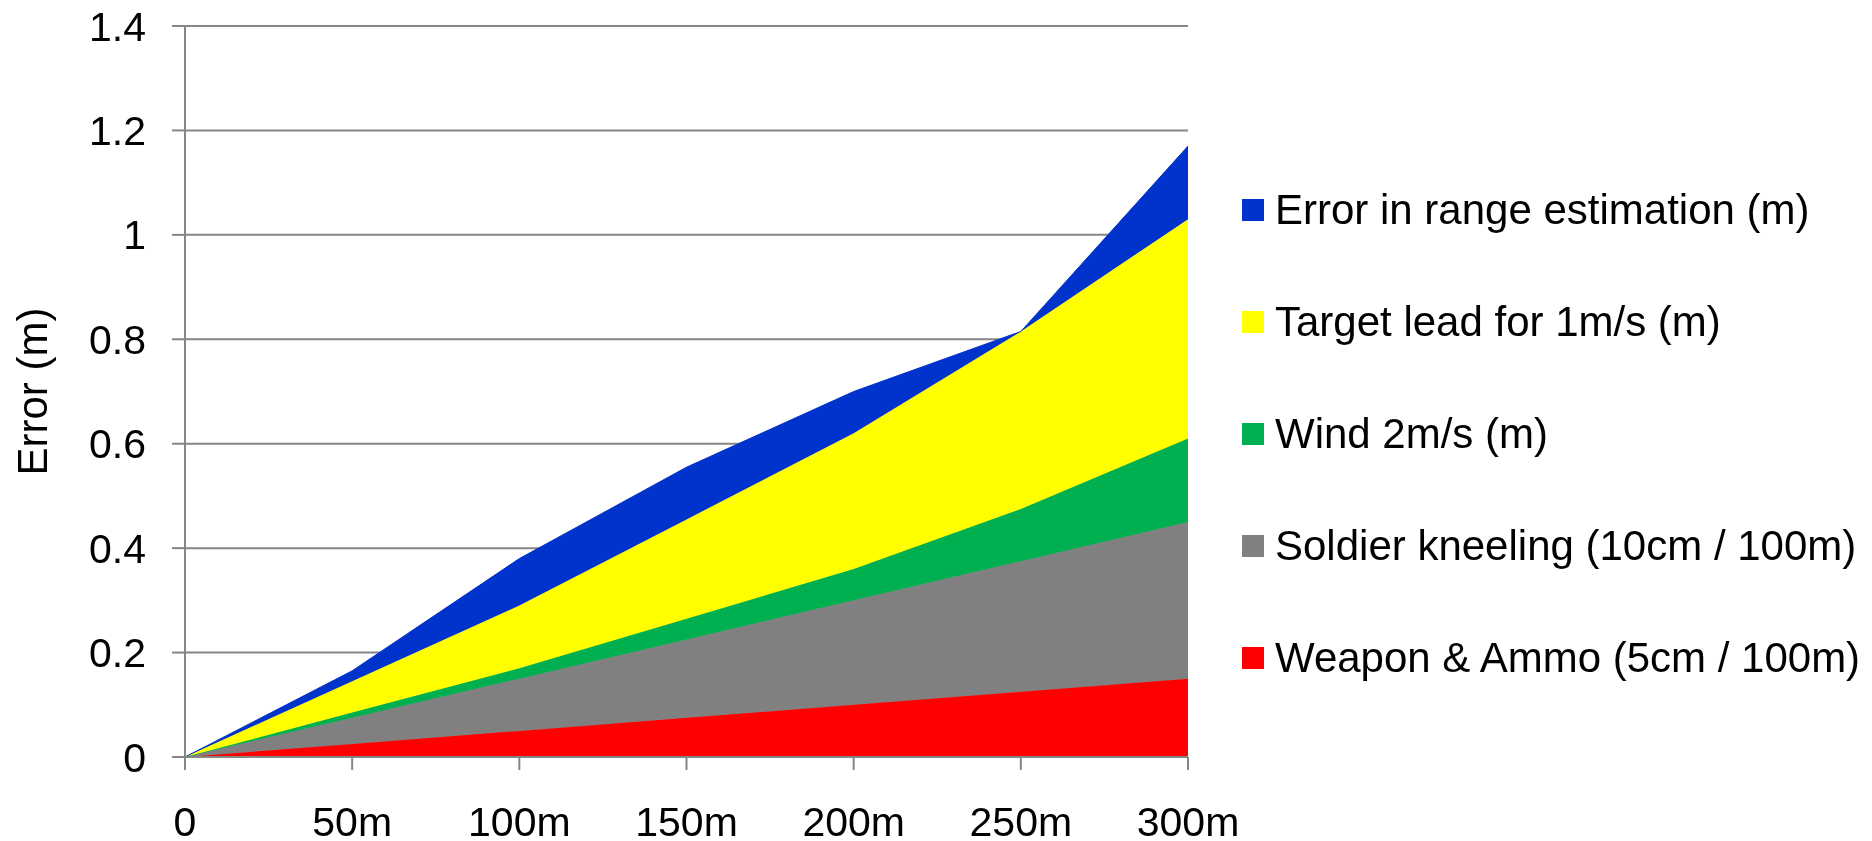  What do you see at coordinates (1411, 434) in the screenshot?
I see `legend-label: Wind 2m/s (m)` at bounding box center [1411, 434].